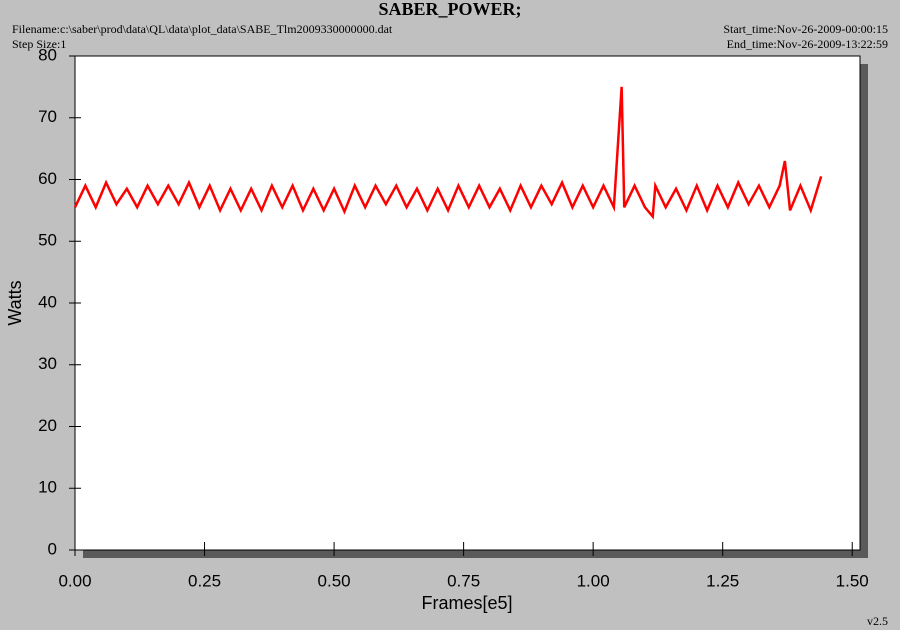  I want to click on x-axis-label: Frames[e5], so click(466, 603).